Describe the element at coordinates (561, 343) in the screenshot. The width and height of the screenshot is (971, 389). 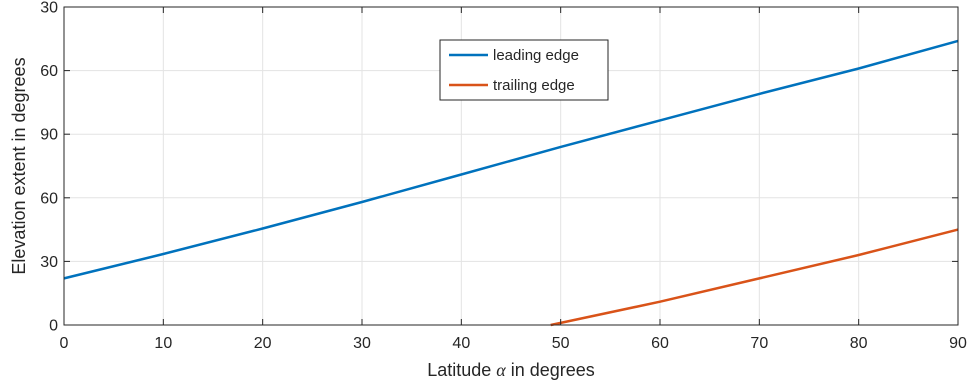
I see `x-tick-label: 50` at that location.